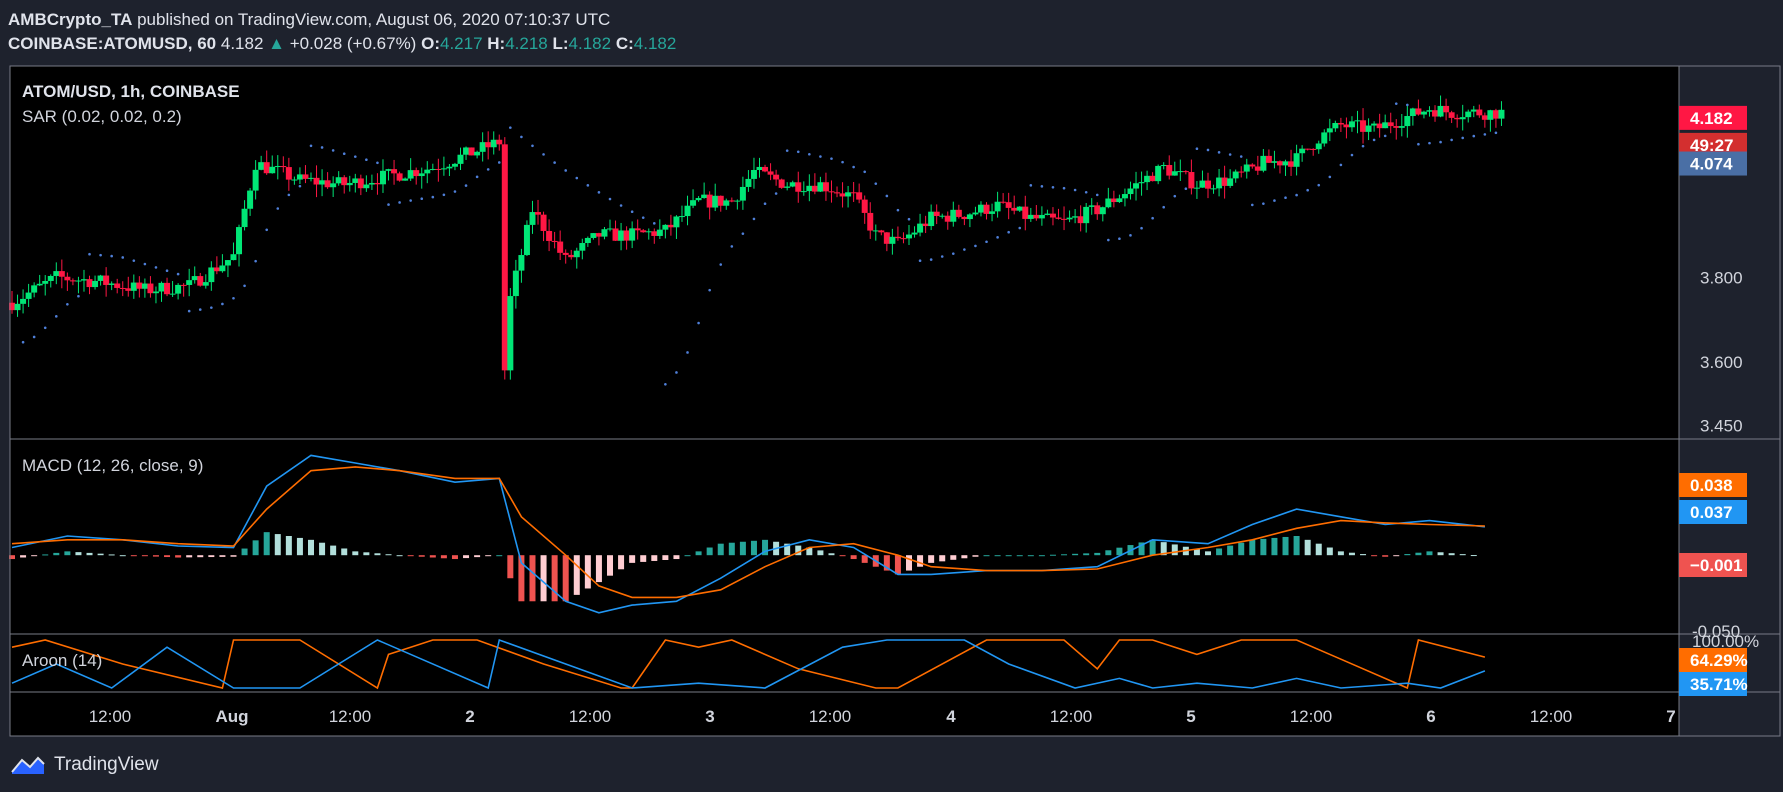 The height and width of the screenshot is (792, 1783). Describe the element at coordinates (102, 116) in the screenshot. I see `sar-indicator-label: SAR (0.02, 0.02, 0.2)` at that location.